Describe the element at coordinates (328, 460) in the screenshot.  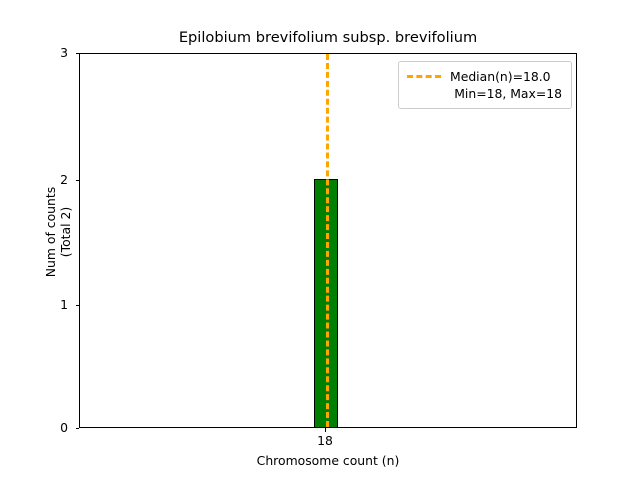
I see `x-axis-label: Chromosome count (n)` at that location.